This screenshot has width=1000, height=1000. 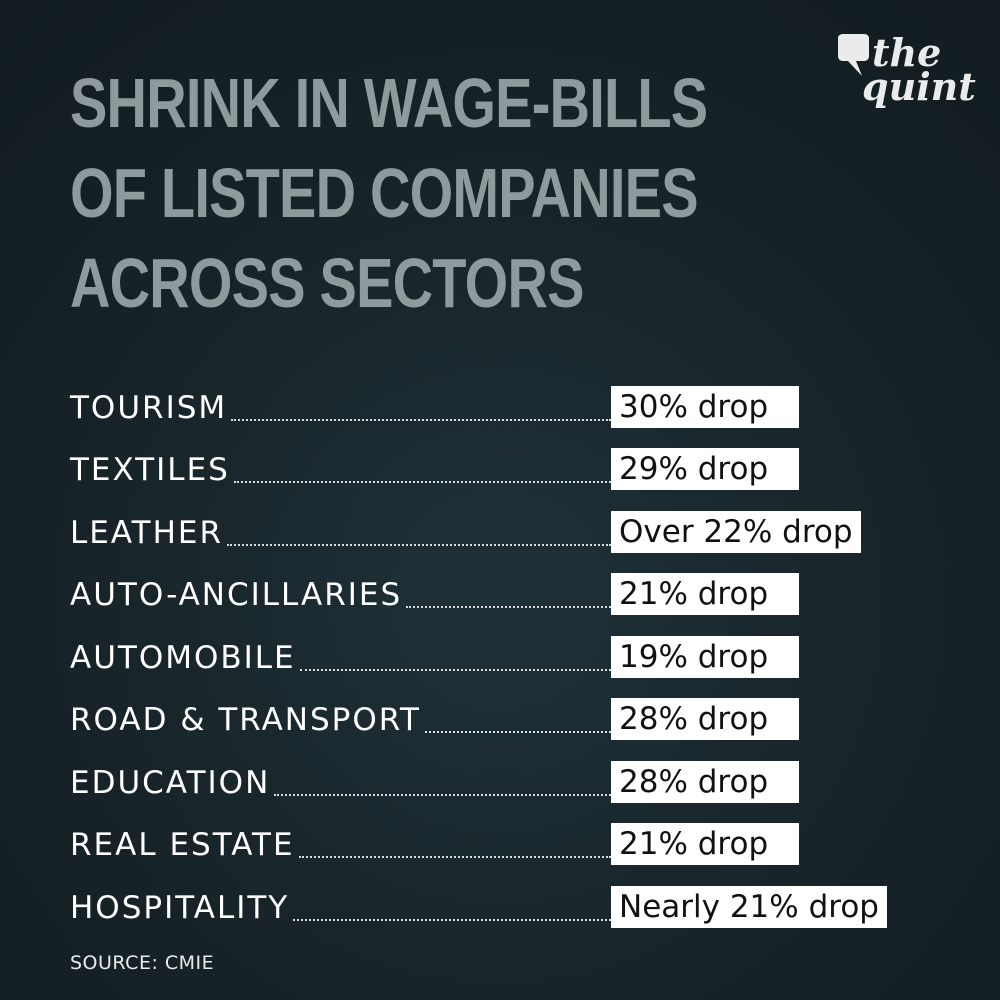 I want to click on sector-label: TEXTILES, so click(x=150, y=470).